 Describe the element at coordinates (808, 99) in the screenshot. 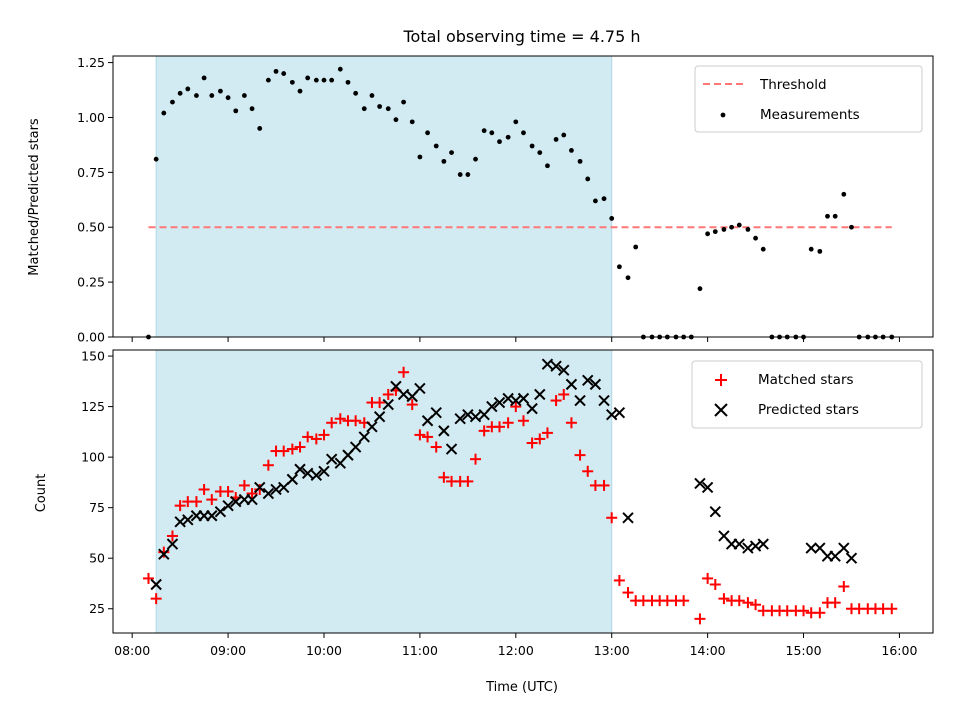

I see `top-legend-box` at that location.